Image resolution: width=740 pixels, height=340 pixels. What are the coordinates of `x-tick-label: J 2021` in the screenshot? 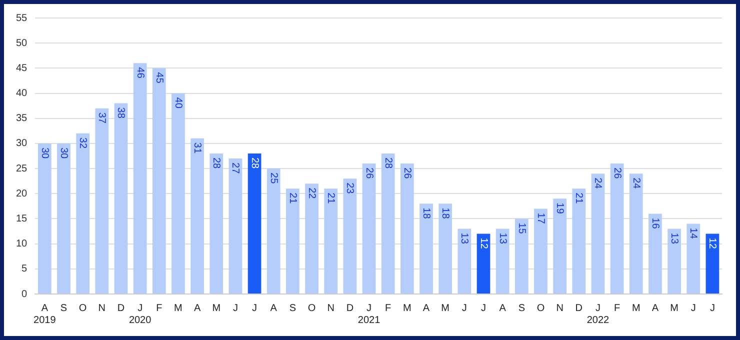 It's located at (369, 314).